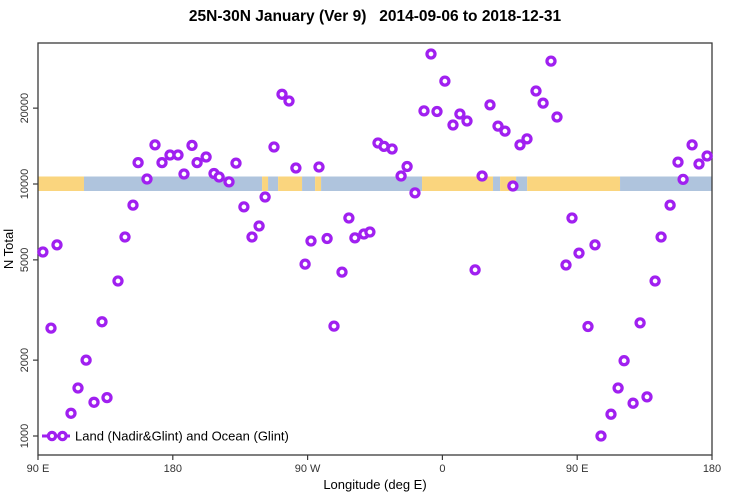 The width and height of the screenshot is (750, 500). Describe the element at coordinates (25, 260) in the screenshot. I see `y-tick-label: 5000` at that location.